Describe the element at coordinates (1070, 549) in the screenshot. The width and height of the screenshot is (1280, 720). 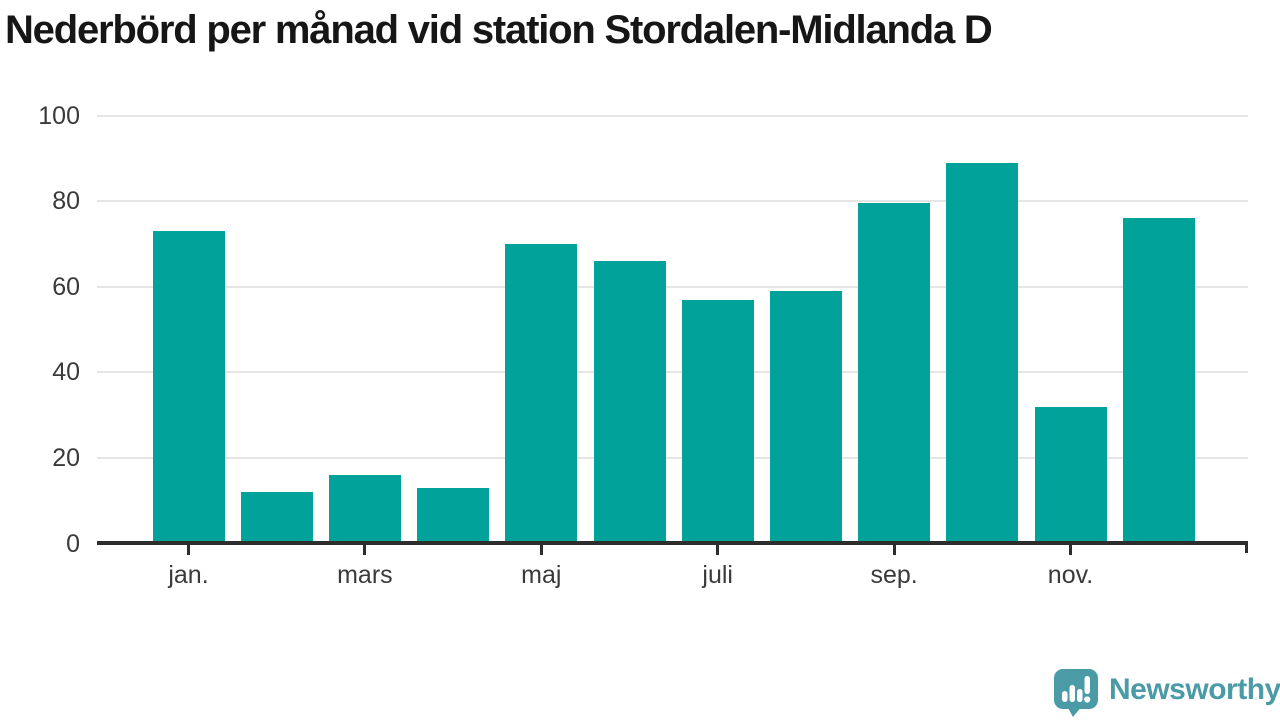
I see `x-tick-nov` at that location.